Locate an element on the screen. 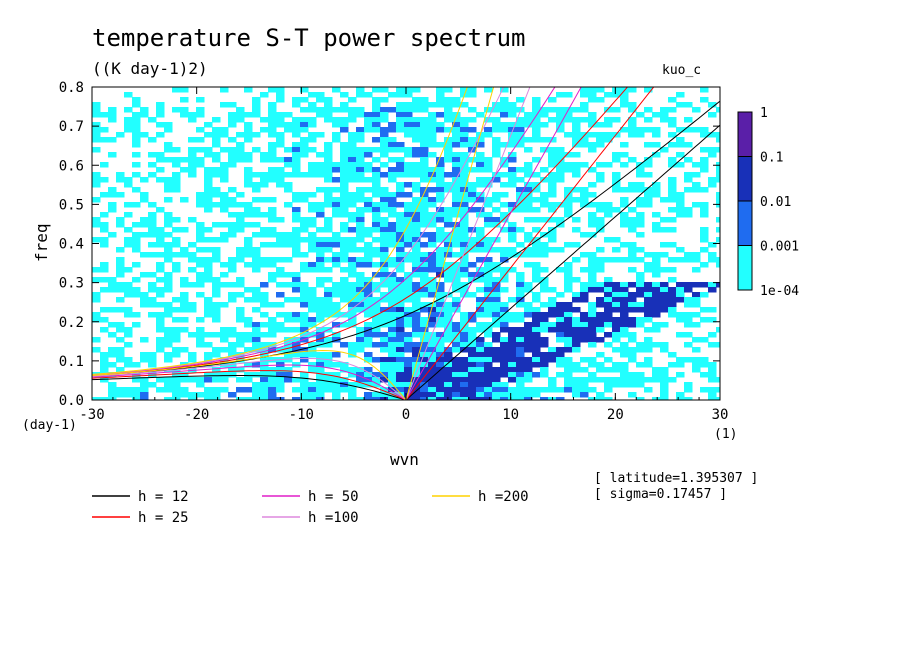 The image size is (904, 654). colorbar-label: 1e-04 is located at coordinates (779, 291).